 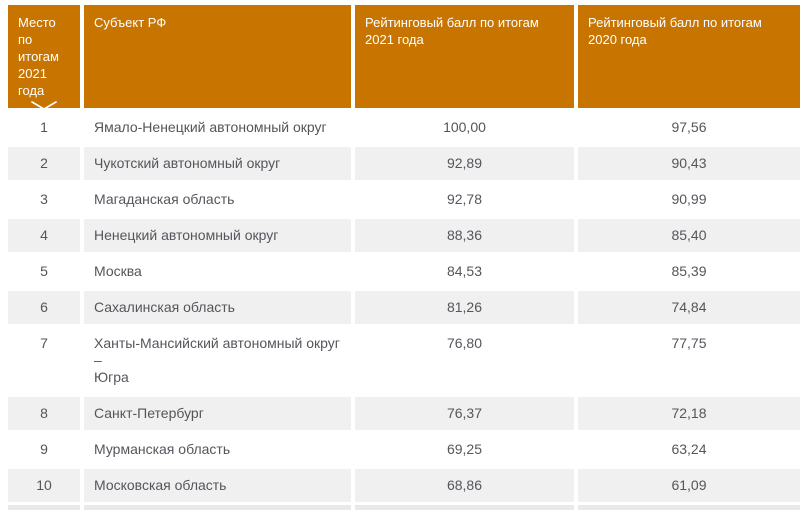 I want to click on score-2020-cell: 85,39, so click(x=689, y=271).